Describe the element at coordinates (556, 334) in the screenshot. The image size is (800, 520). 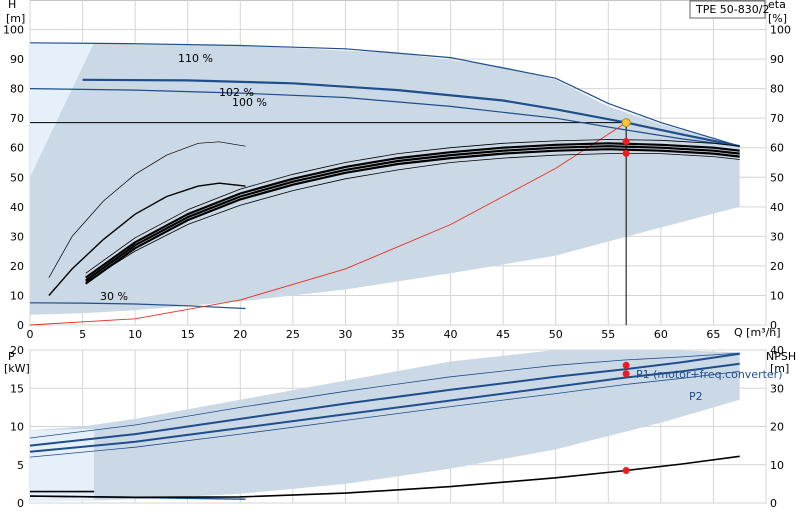
I see `x-tick-label: 50` at that location.